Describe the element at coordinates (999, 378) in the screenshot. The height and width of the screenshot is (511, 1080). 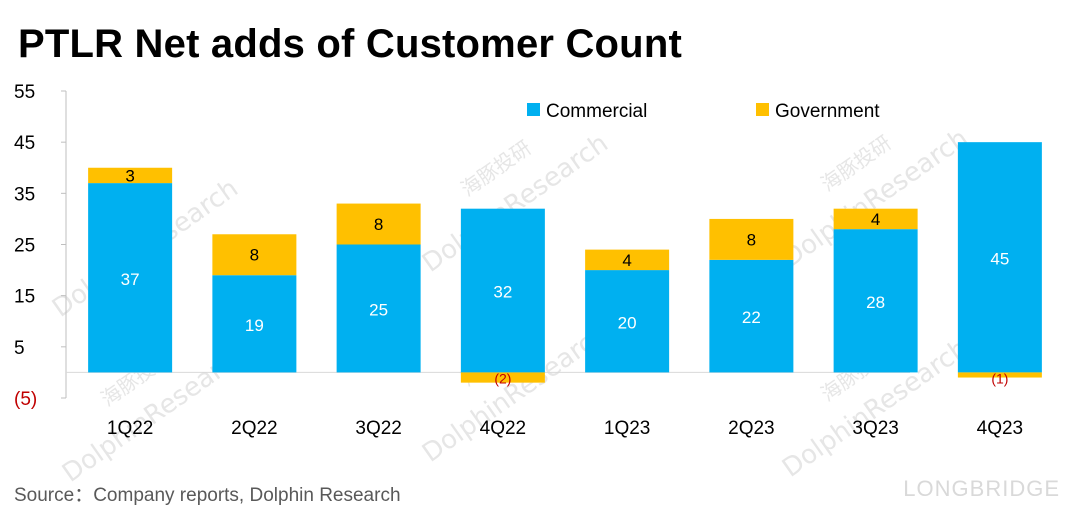
I see `data-label-government: (1)` at that location.